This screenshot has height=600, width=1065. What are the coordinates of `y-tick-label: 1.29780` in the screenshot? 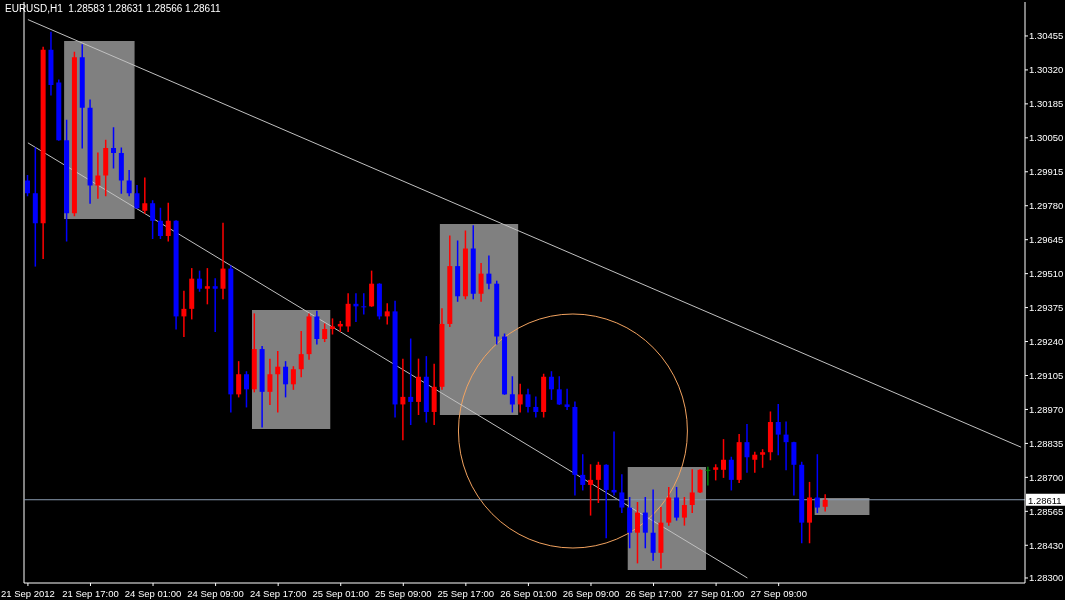 It's located at (1046, 206).